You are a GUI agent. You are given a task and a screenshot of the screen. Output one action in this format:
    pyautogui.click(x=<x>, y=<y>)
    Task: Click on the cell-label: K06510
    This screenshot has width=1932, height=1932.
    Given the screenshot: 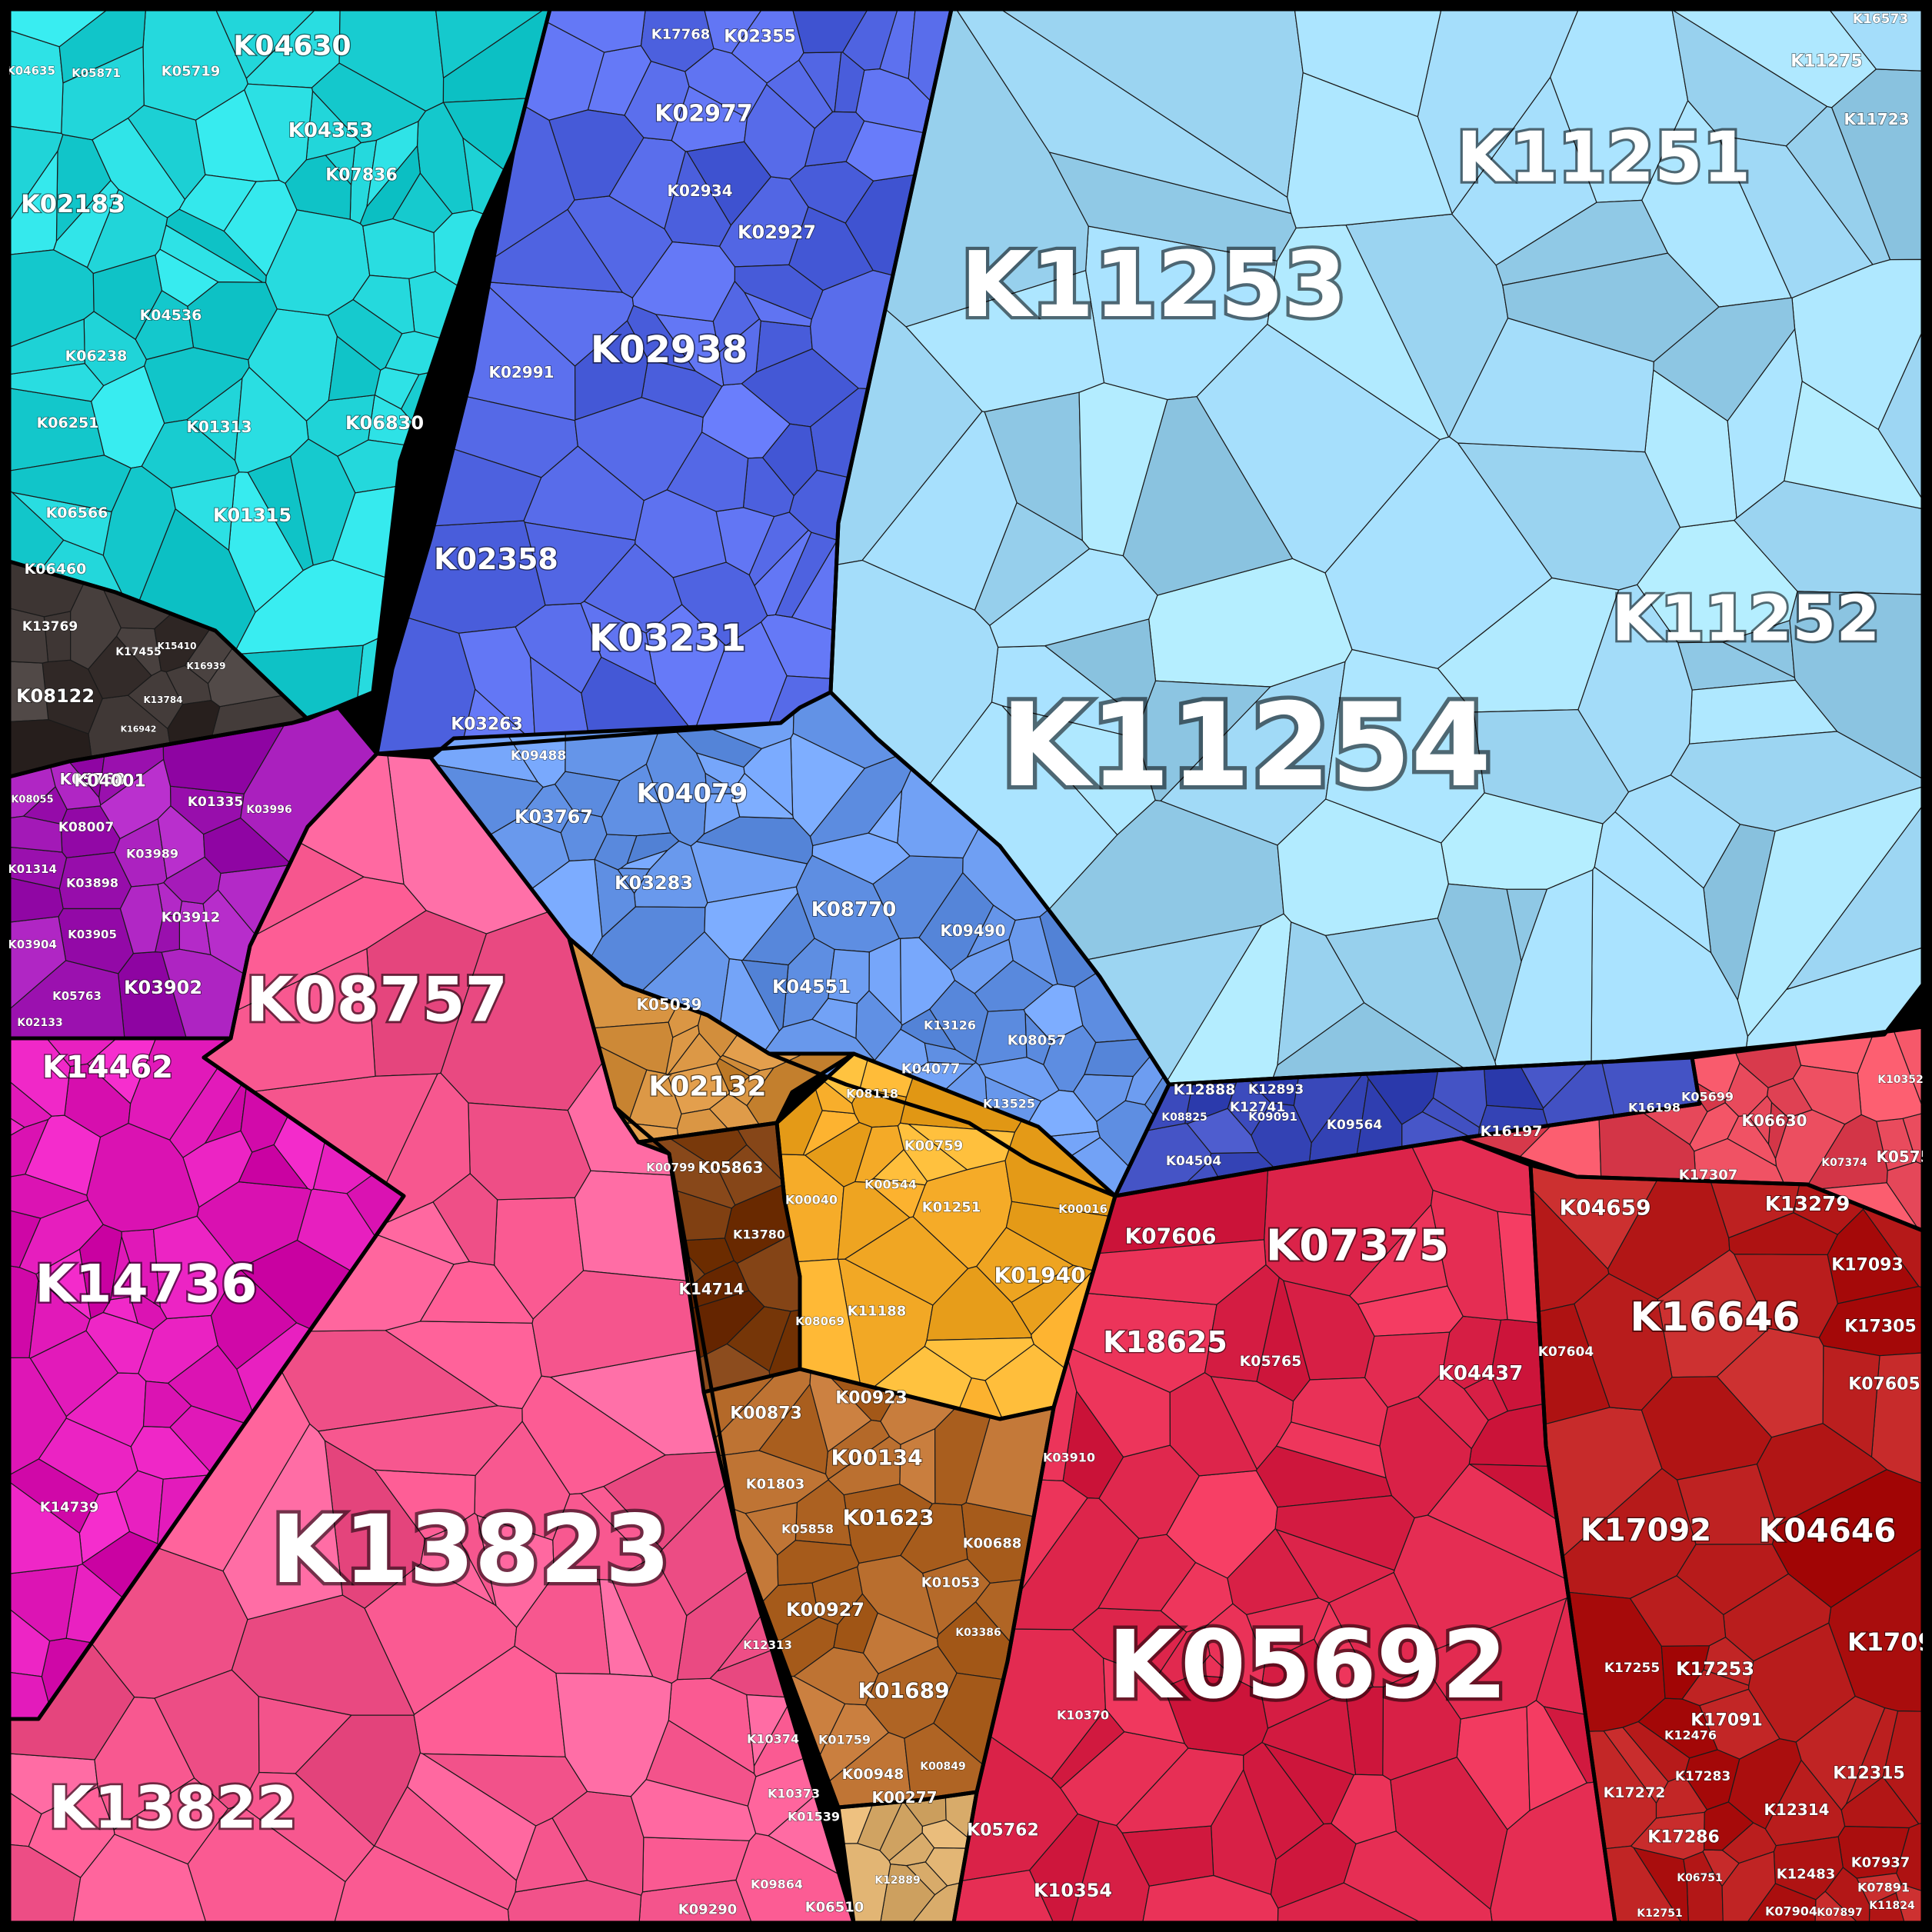 What is the action you would take?
    pyautogui.click(x=834, y=1908)
    